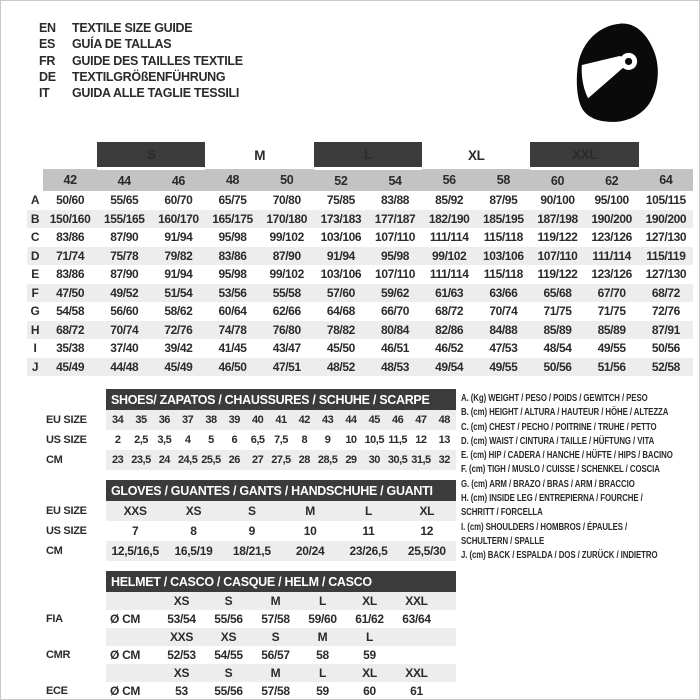 The height and width of the screenshot is (700, 700). Describe the element at coordinates (118, 420) in the screenshot. I see `cell: 34` at that location.